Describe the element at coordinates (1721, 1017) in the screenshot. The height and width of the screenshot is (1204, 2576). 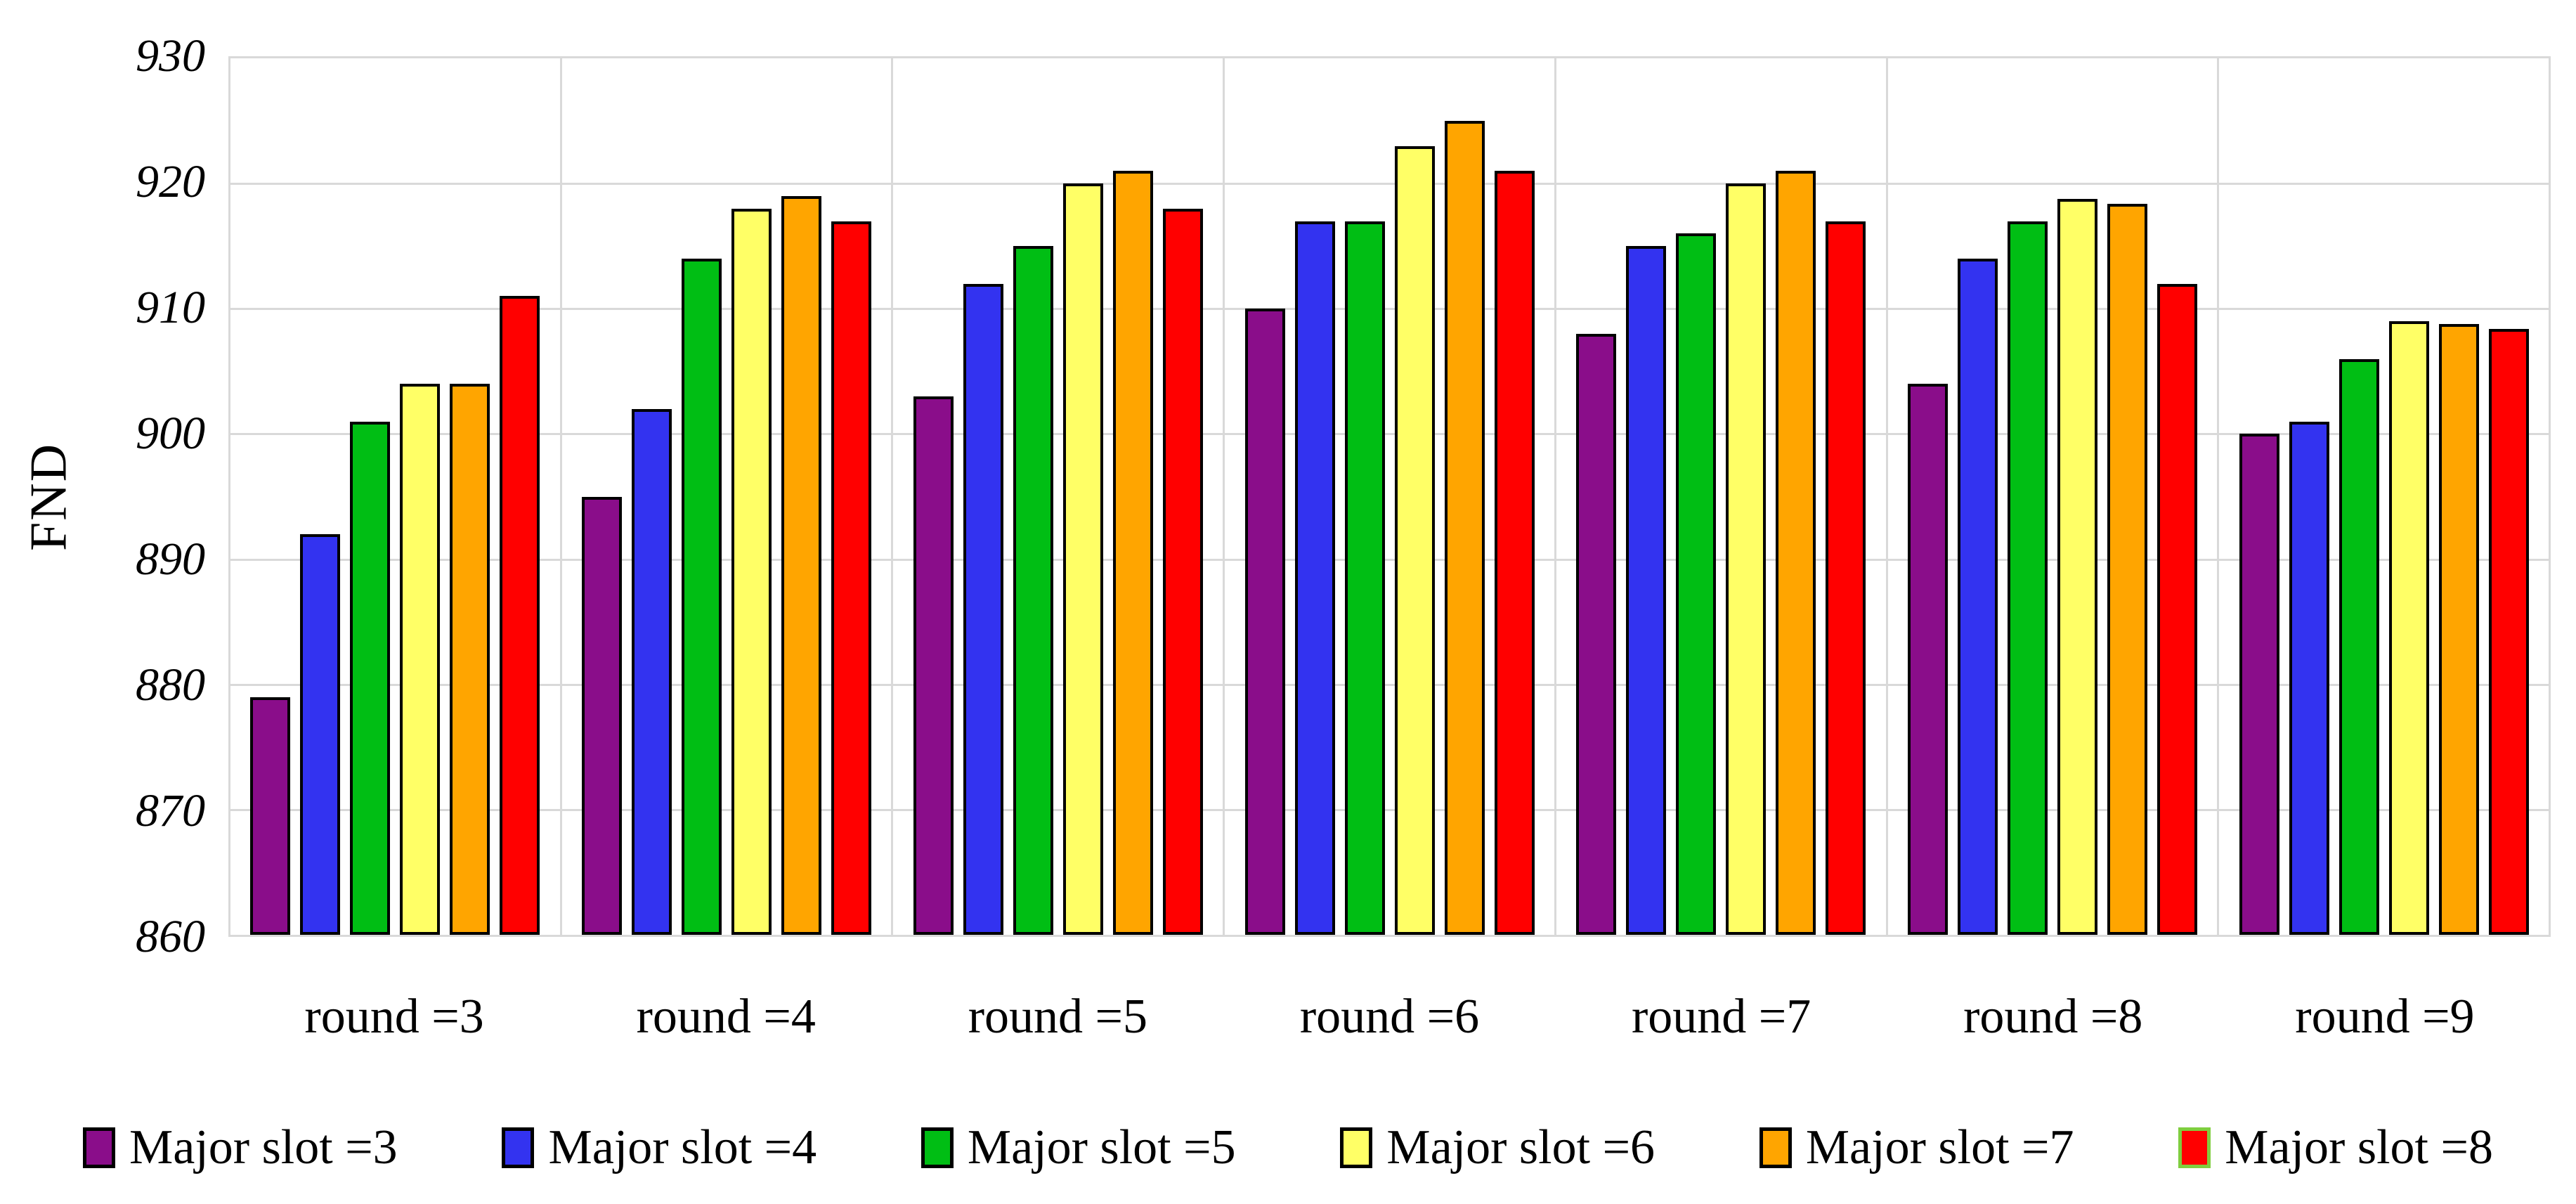
I see `x-axis-label: round =7` at that location.